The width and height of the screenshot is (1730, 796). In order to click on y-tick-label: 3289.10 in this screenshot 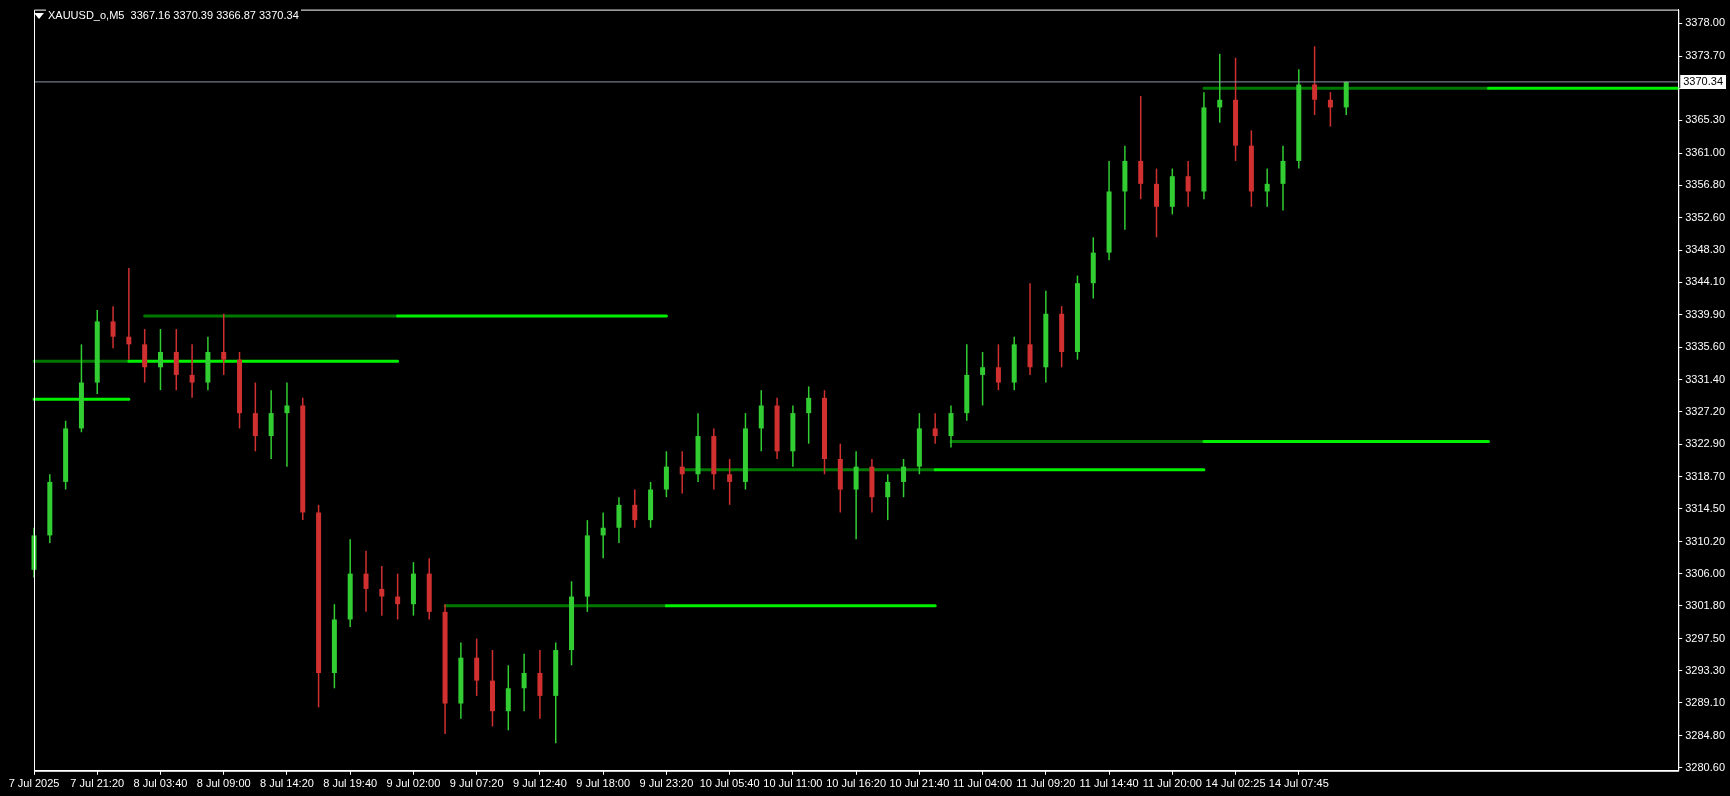, I will do `click(1705, 701)`.